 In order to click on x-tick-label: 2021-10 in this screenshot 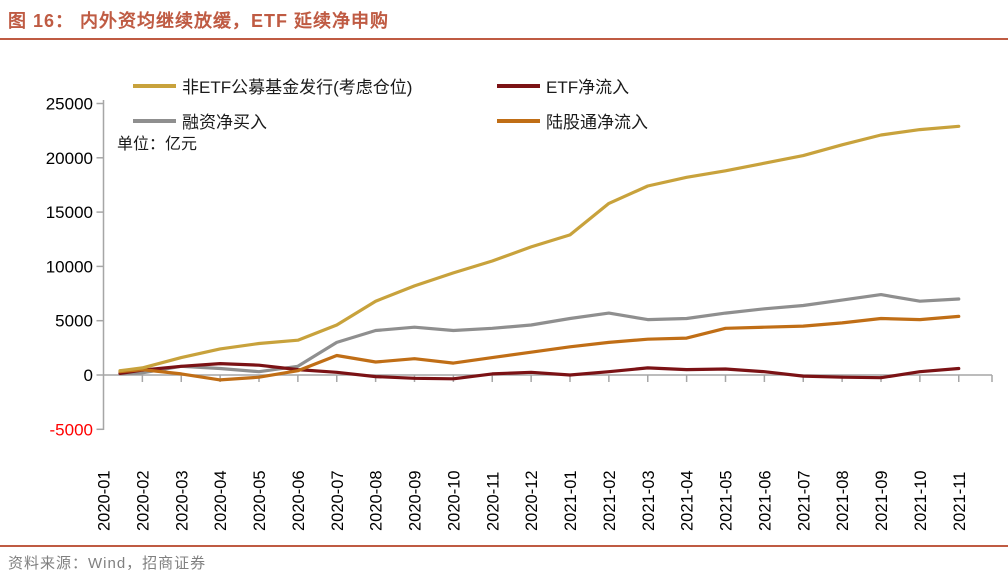, I will do `click(921, 500)`.